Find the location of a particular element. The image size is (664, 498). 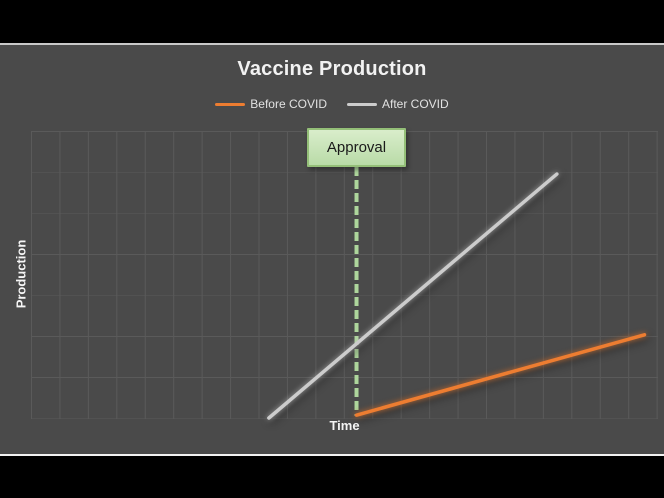

chart-legend: Before COVID After COVID is located at coordinates (332, 104).